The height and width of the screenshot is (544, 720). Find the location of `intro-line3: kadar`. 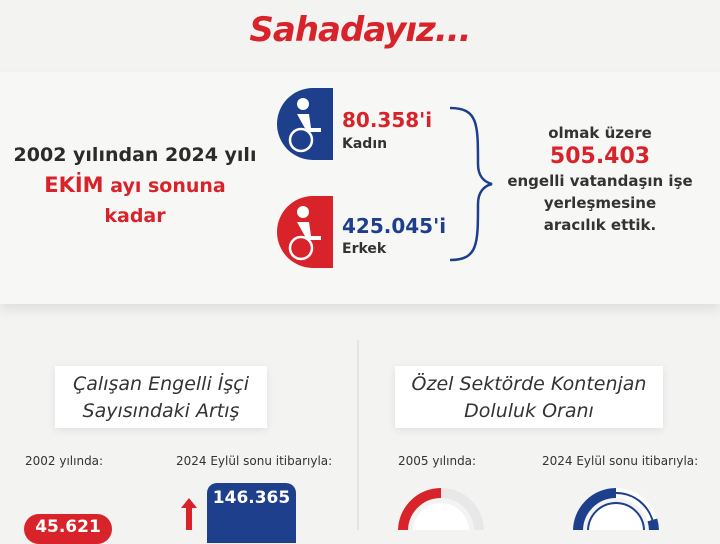

intro-line3: kadar is located at coordinates (135, 216).